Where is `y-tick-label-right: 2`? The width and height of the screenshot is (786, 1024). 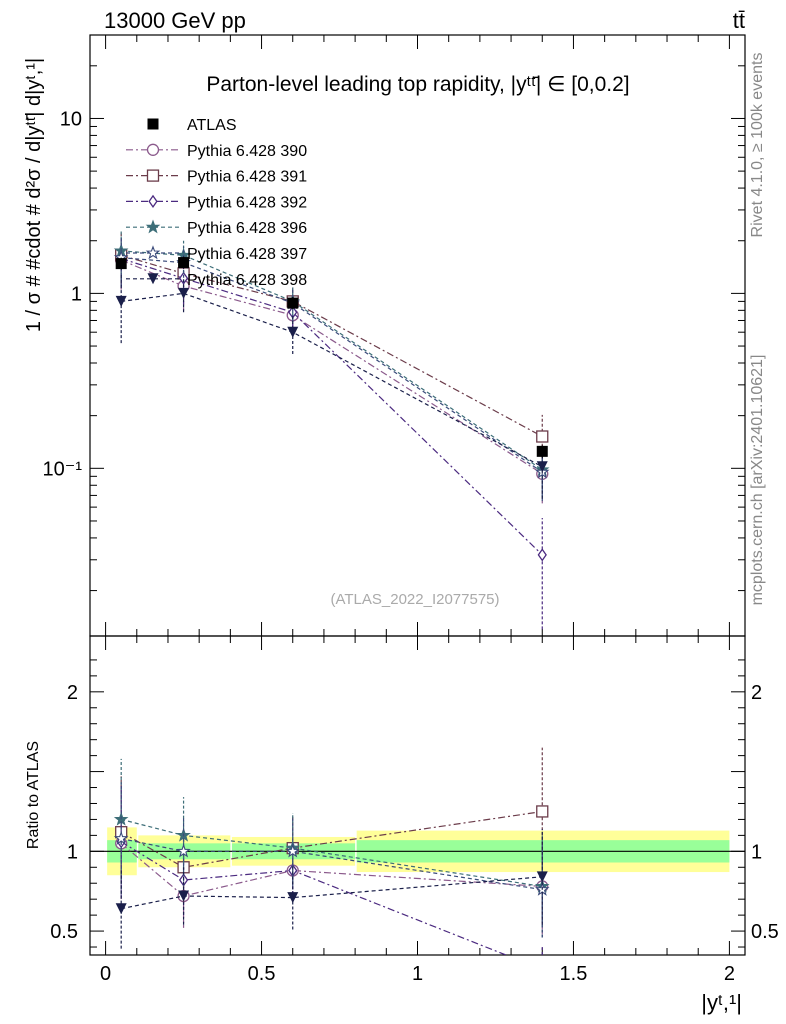
y-tick-label-right: 2 is located at coordinates (756, 693).